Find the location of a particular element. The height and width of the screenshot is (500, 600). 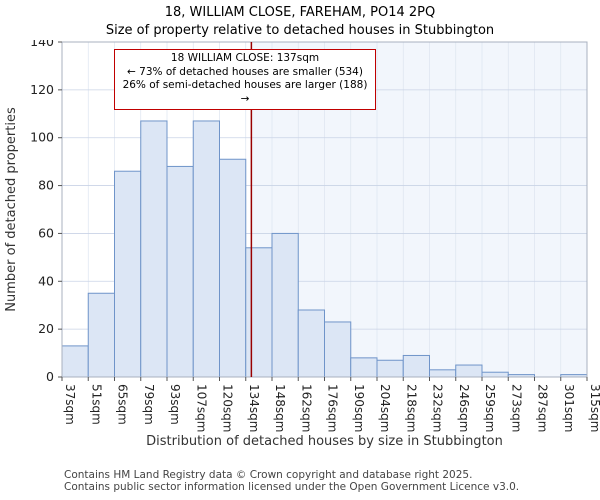

x-tick-label: 51sqm is located at coordinates (96, 404).